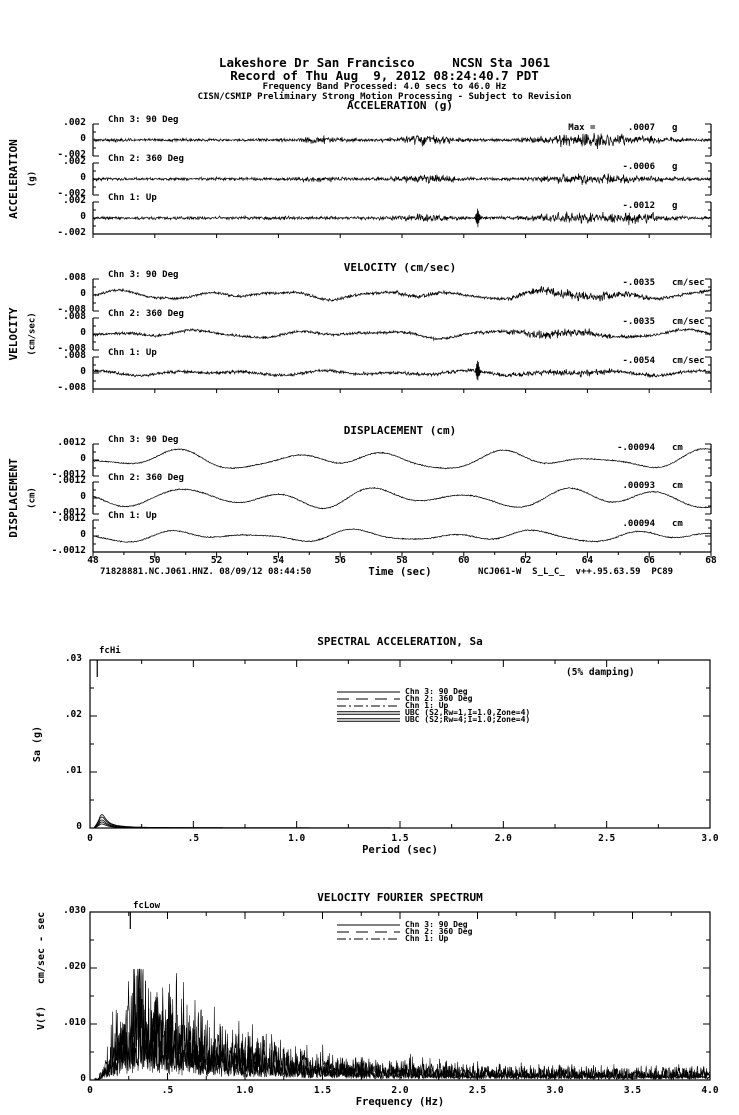  Describe the element at coordinates (400, 744) in the screenshot. I see `plot-frame` at that location.